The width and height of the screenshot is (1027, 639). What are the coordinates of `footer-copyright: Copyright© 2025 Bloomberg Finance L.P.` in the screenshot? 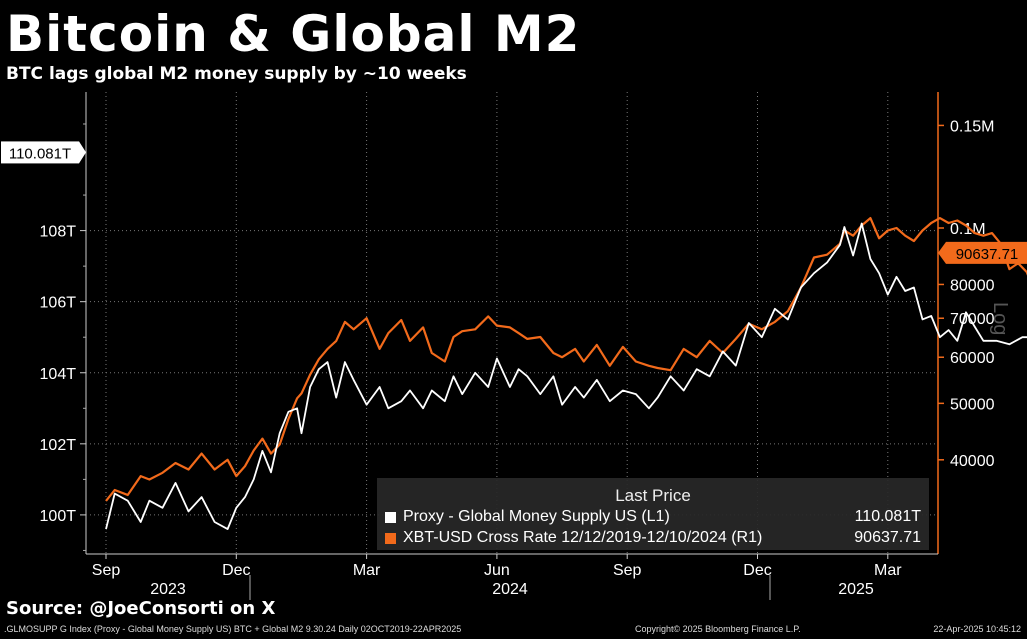 It's located at (718, 629).